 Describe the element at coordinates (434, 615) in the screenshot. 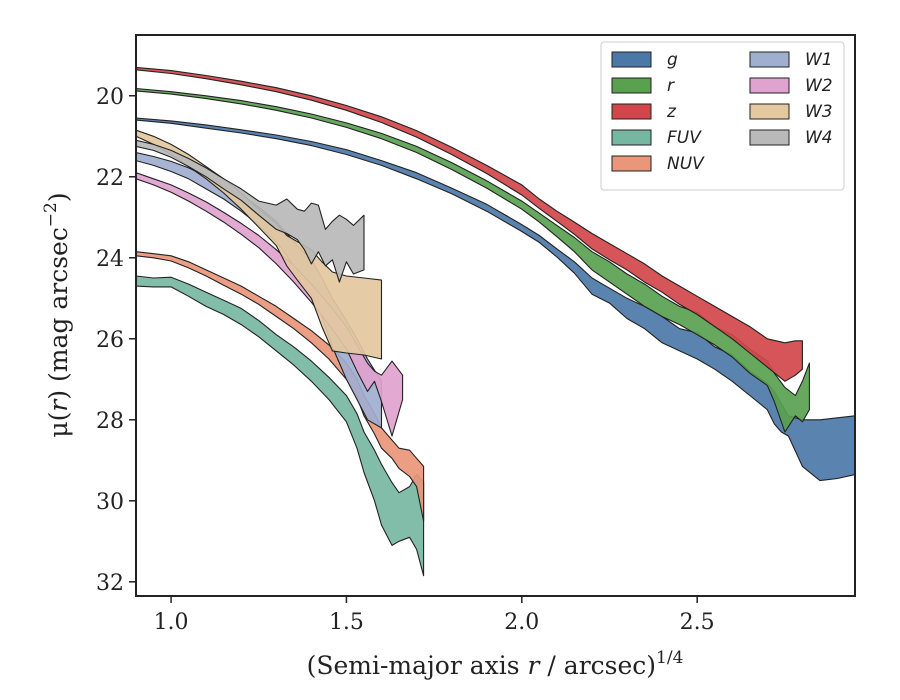

I see `x-axis-ticks: 1.0 1.5 2.0 2.5` at that location.